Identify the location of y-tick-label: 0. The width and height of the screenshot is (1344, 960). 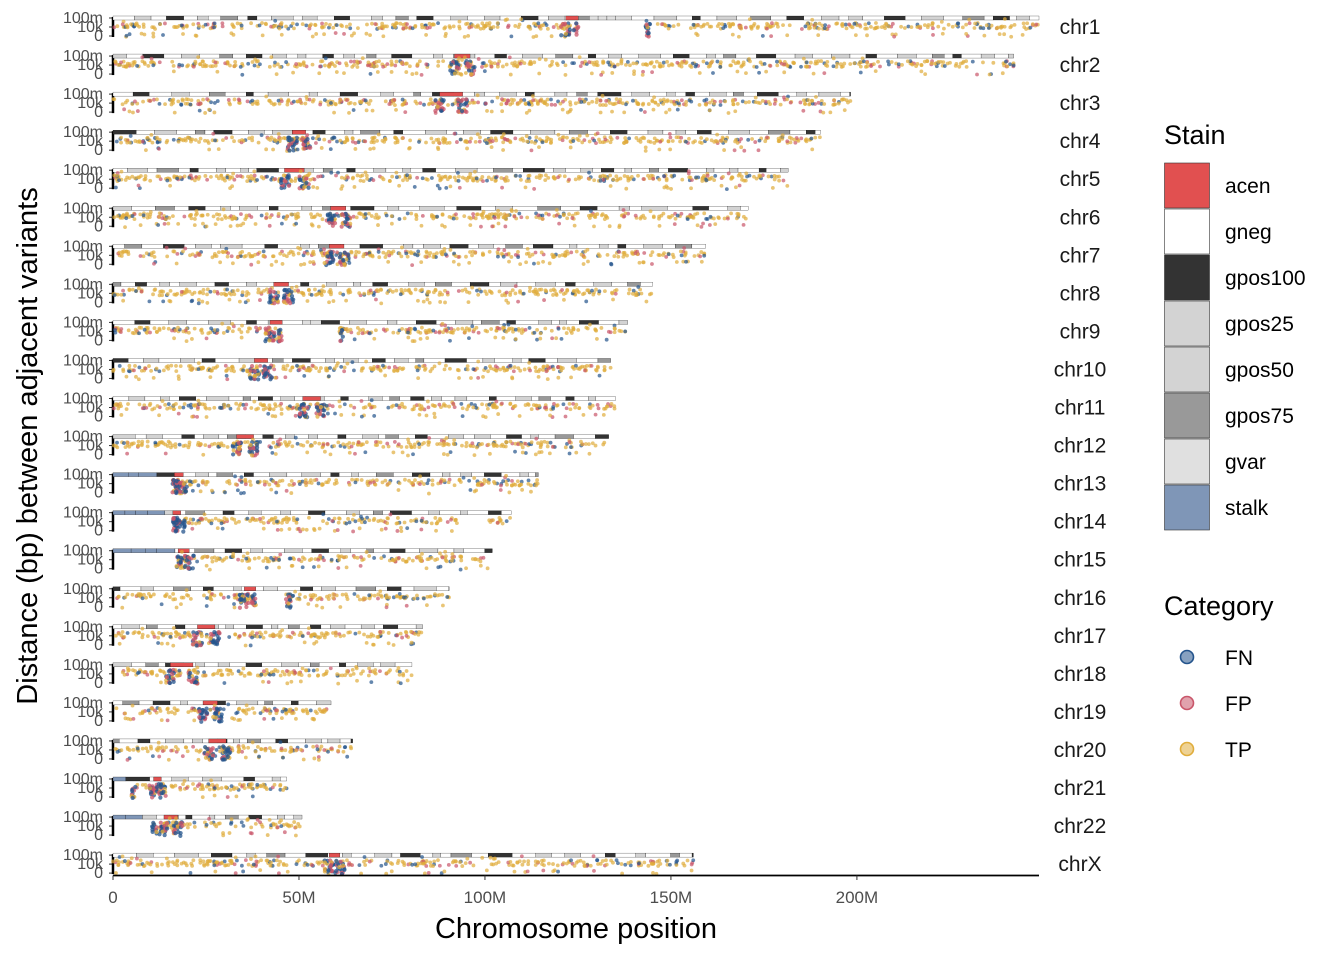
(98, 340).